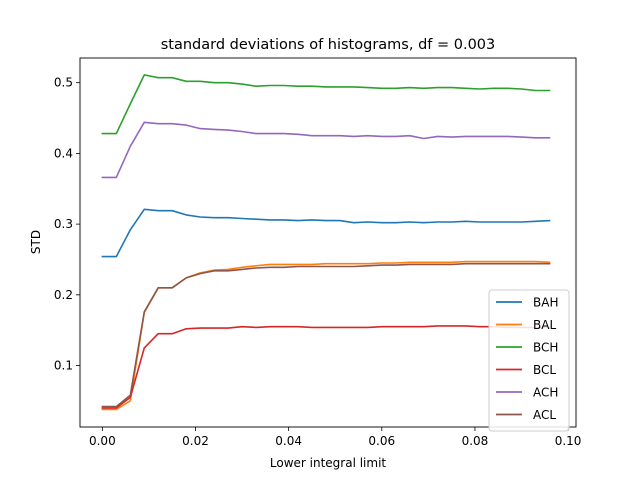  I want to click on series-line-ach, so click(326, 150).